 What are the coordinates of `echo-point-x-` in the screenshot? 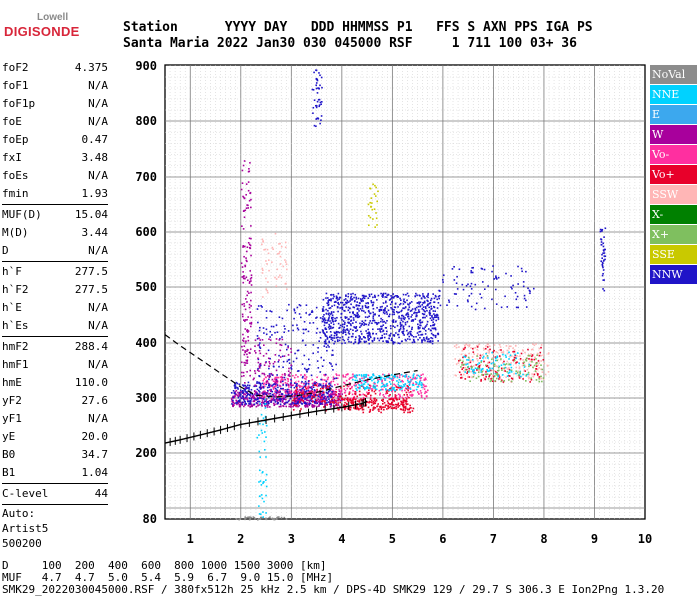 It's located at (497, 370).